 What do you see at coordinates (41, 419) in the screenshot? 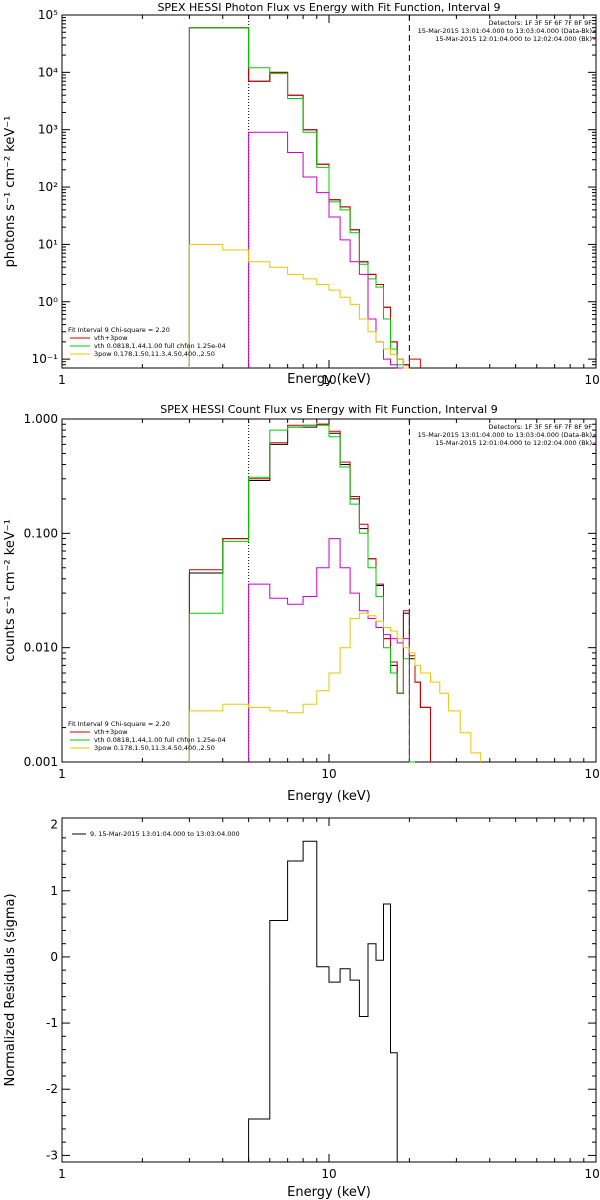
I see `y-tick-label: 1.000` at bounding box center [41, 419].